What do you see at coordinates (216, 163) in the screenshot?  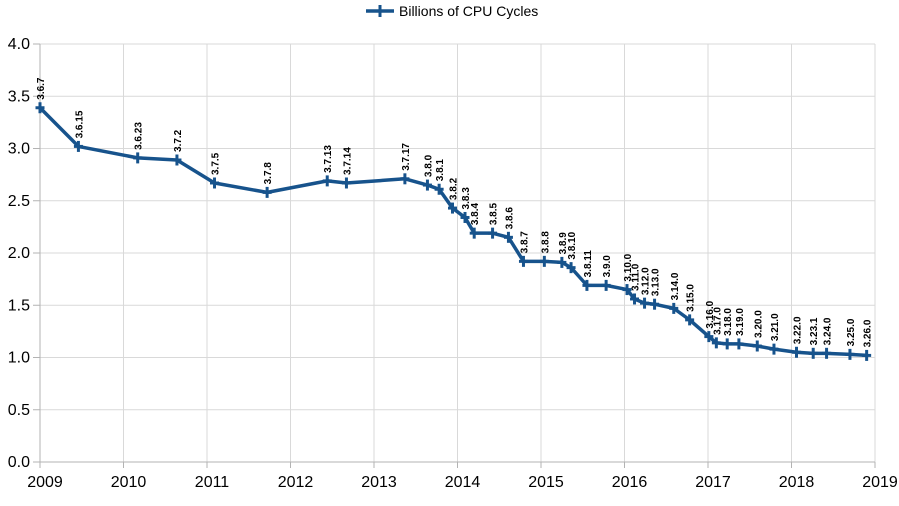 I see `data-point-label: 3.7.5` at bounding box center [216, 163].